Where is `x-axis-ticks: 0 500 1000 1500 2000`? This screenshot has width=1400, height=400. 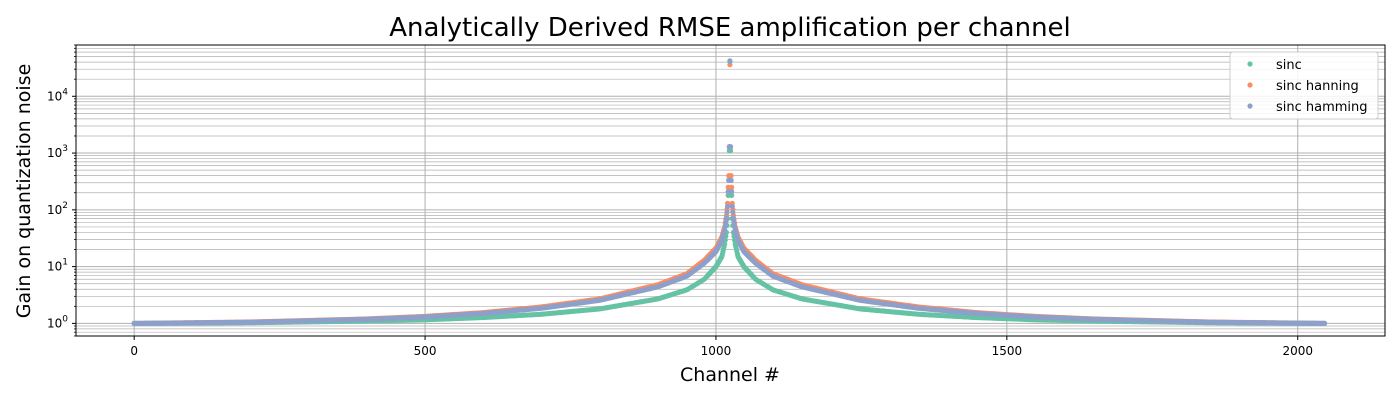 x-axis-ticks: 0 500 1000 1500 2000 is located at coordinates (721, 347).